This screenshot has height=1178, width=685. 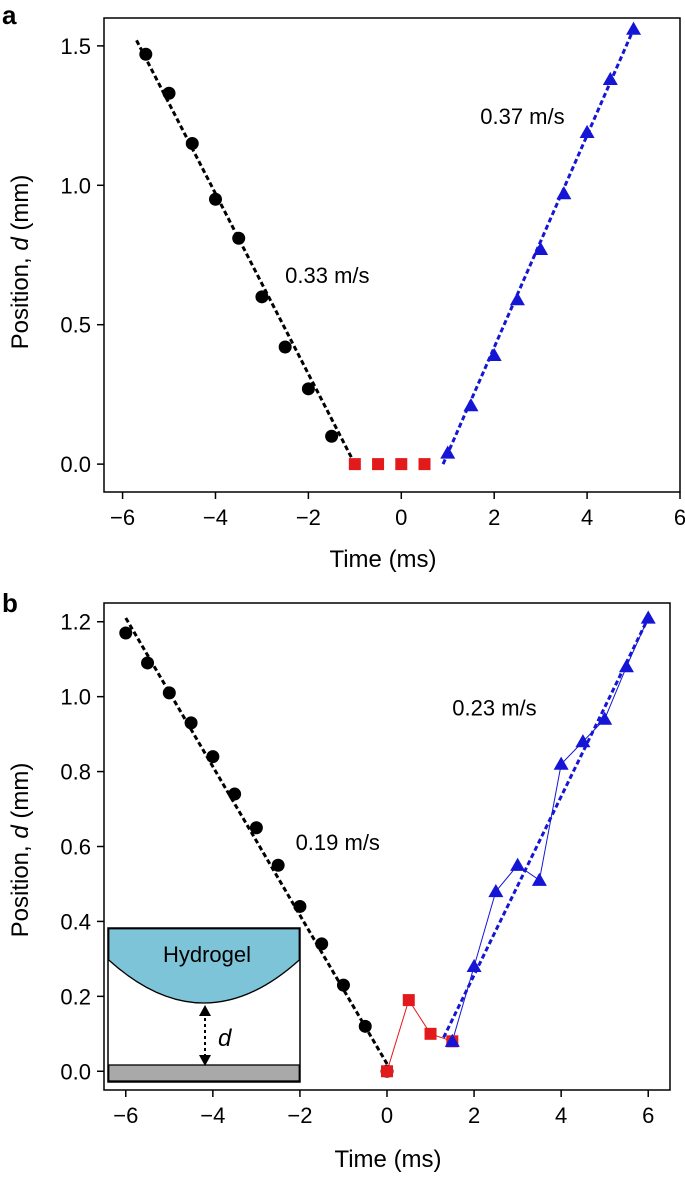 I want to click on panel-a-y-tick-label: 0.5, so click(x=75, y=325).